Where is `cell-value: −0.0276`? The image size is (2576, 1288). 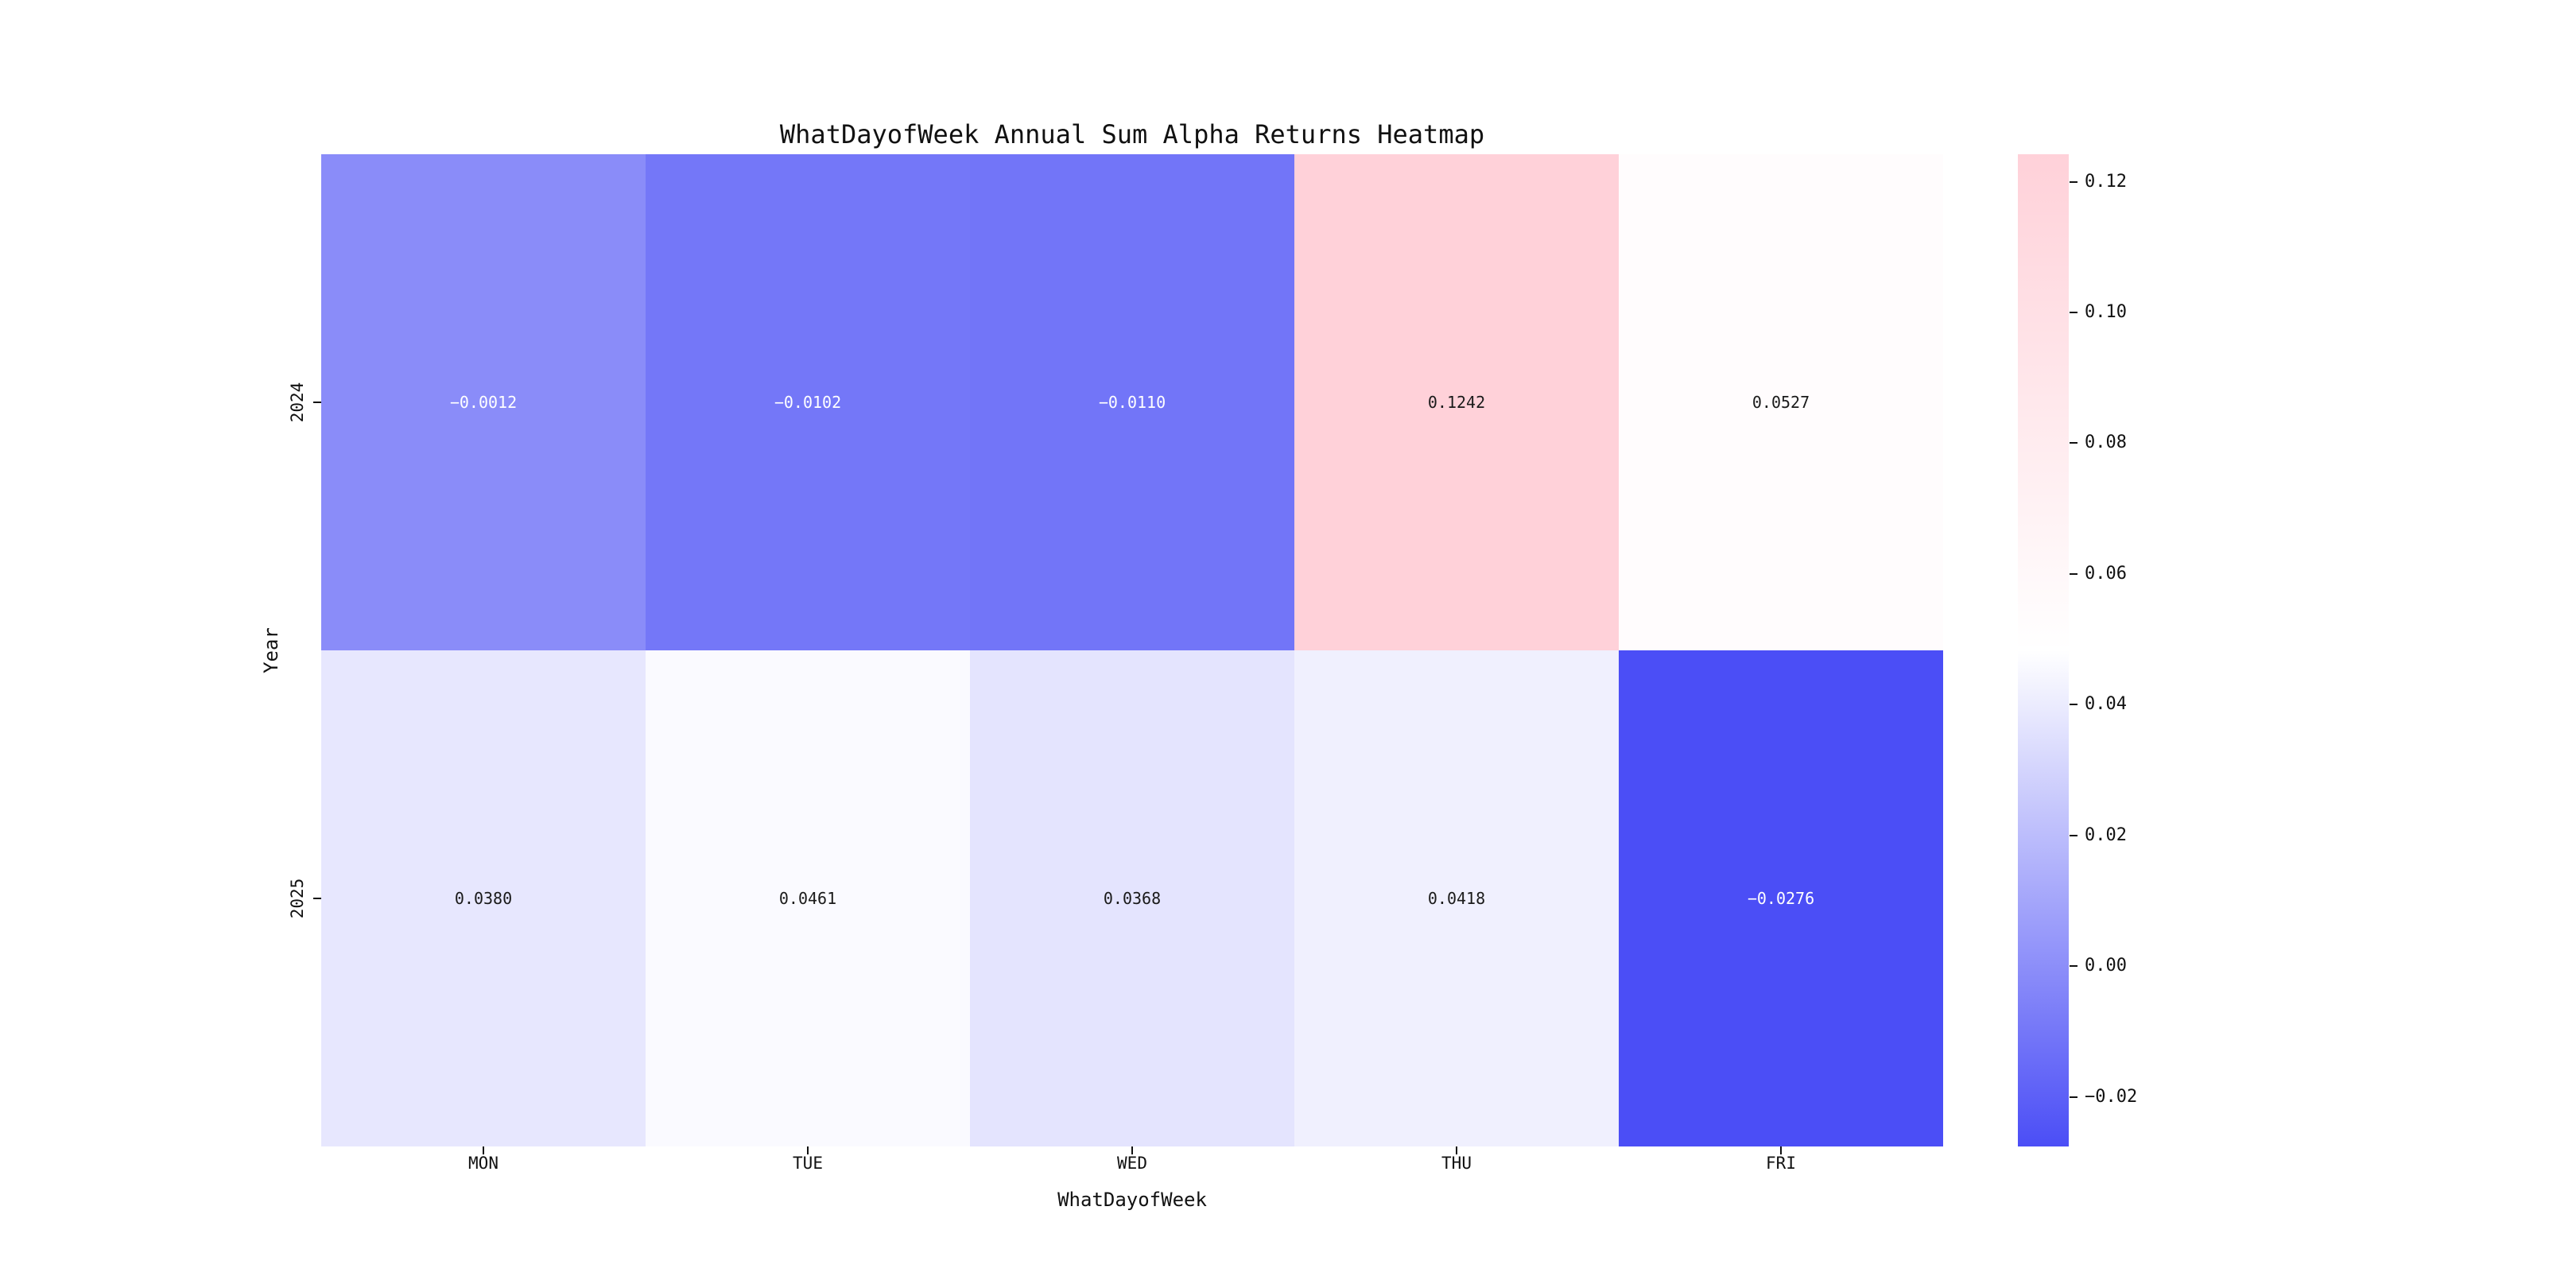
cell-value: −0.0276 is located at coordinates (1781, 899).